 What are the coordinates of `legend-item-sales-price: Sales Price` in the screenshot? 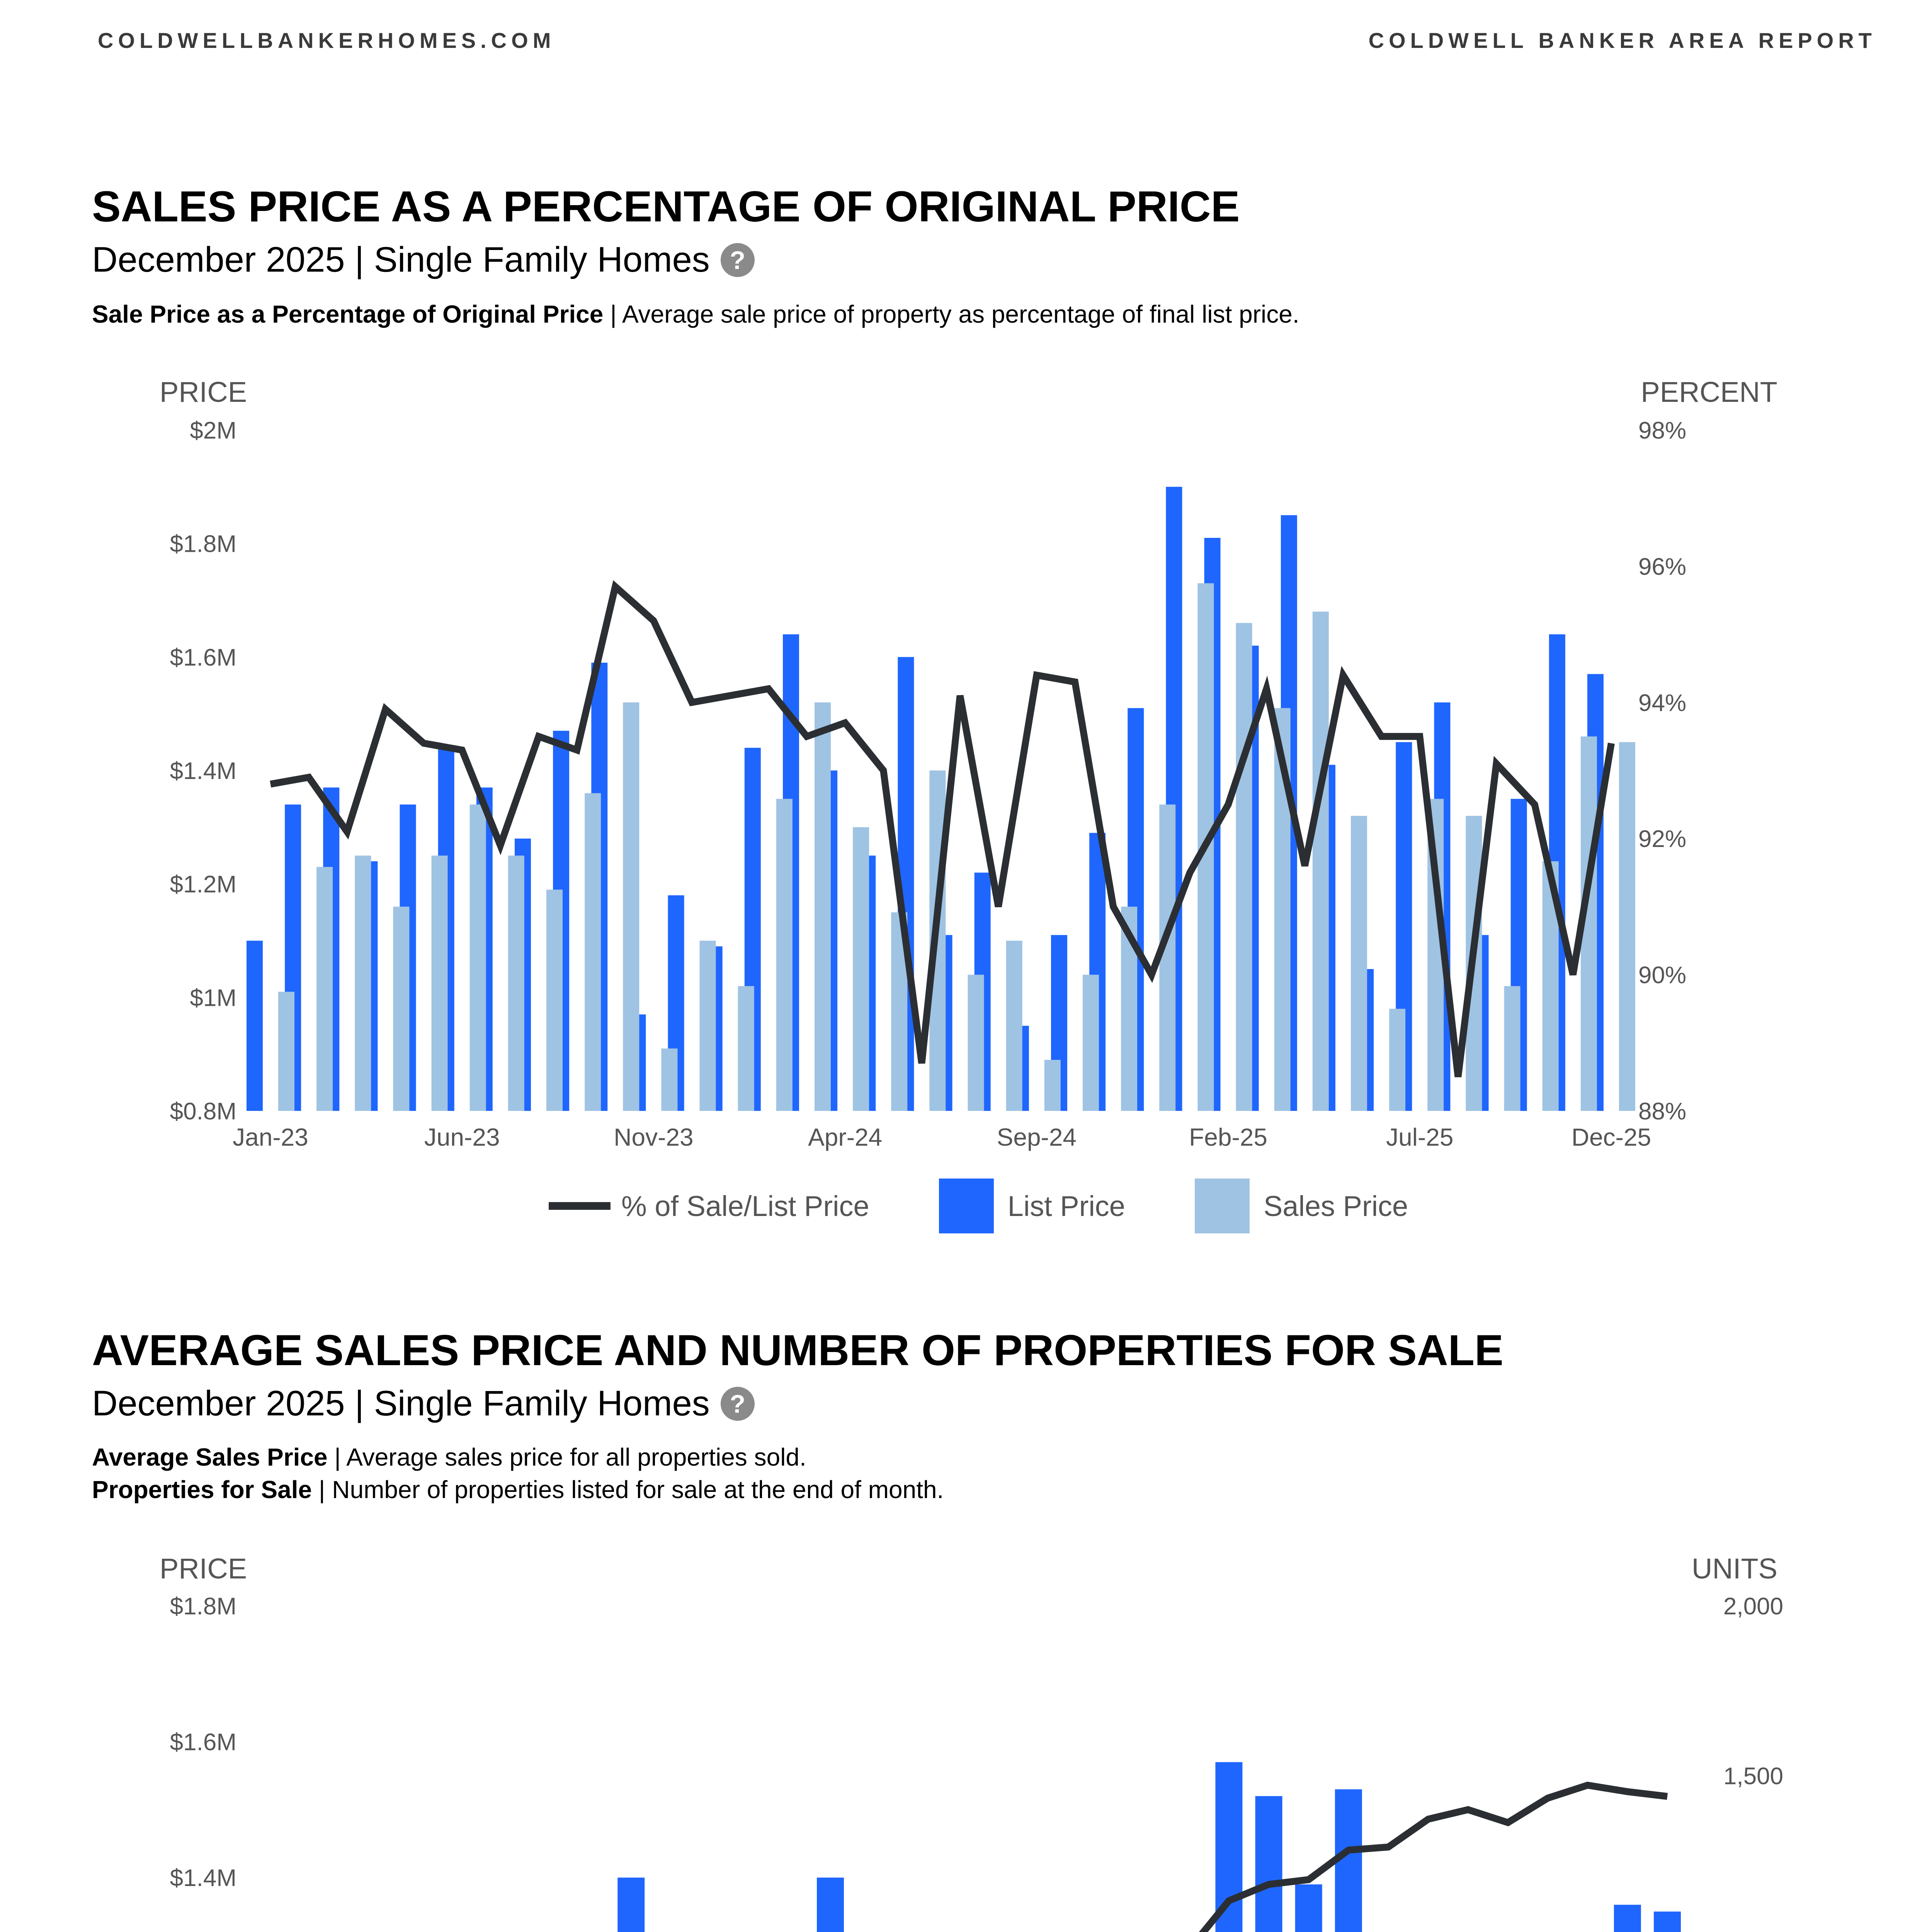 It's located at (1301, 1206).